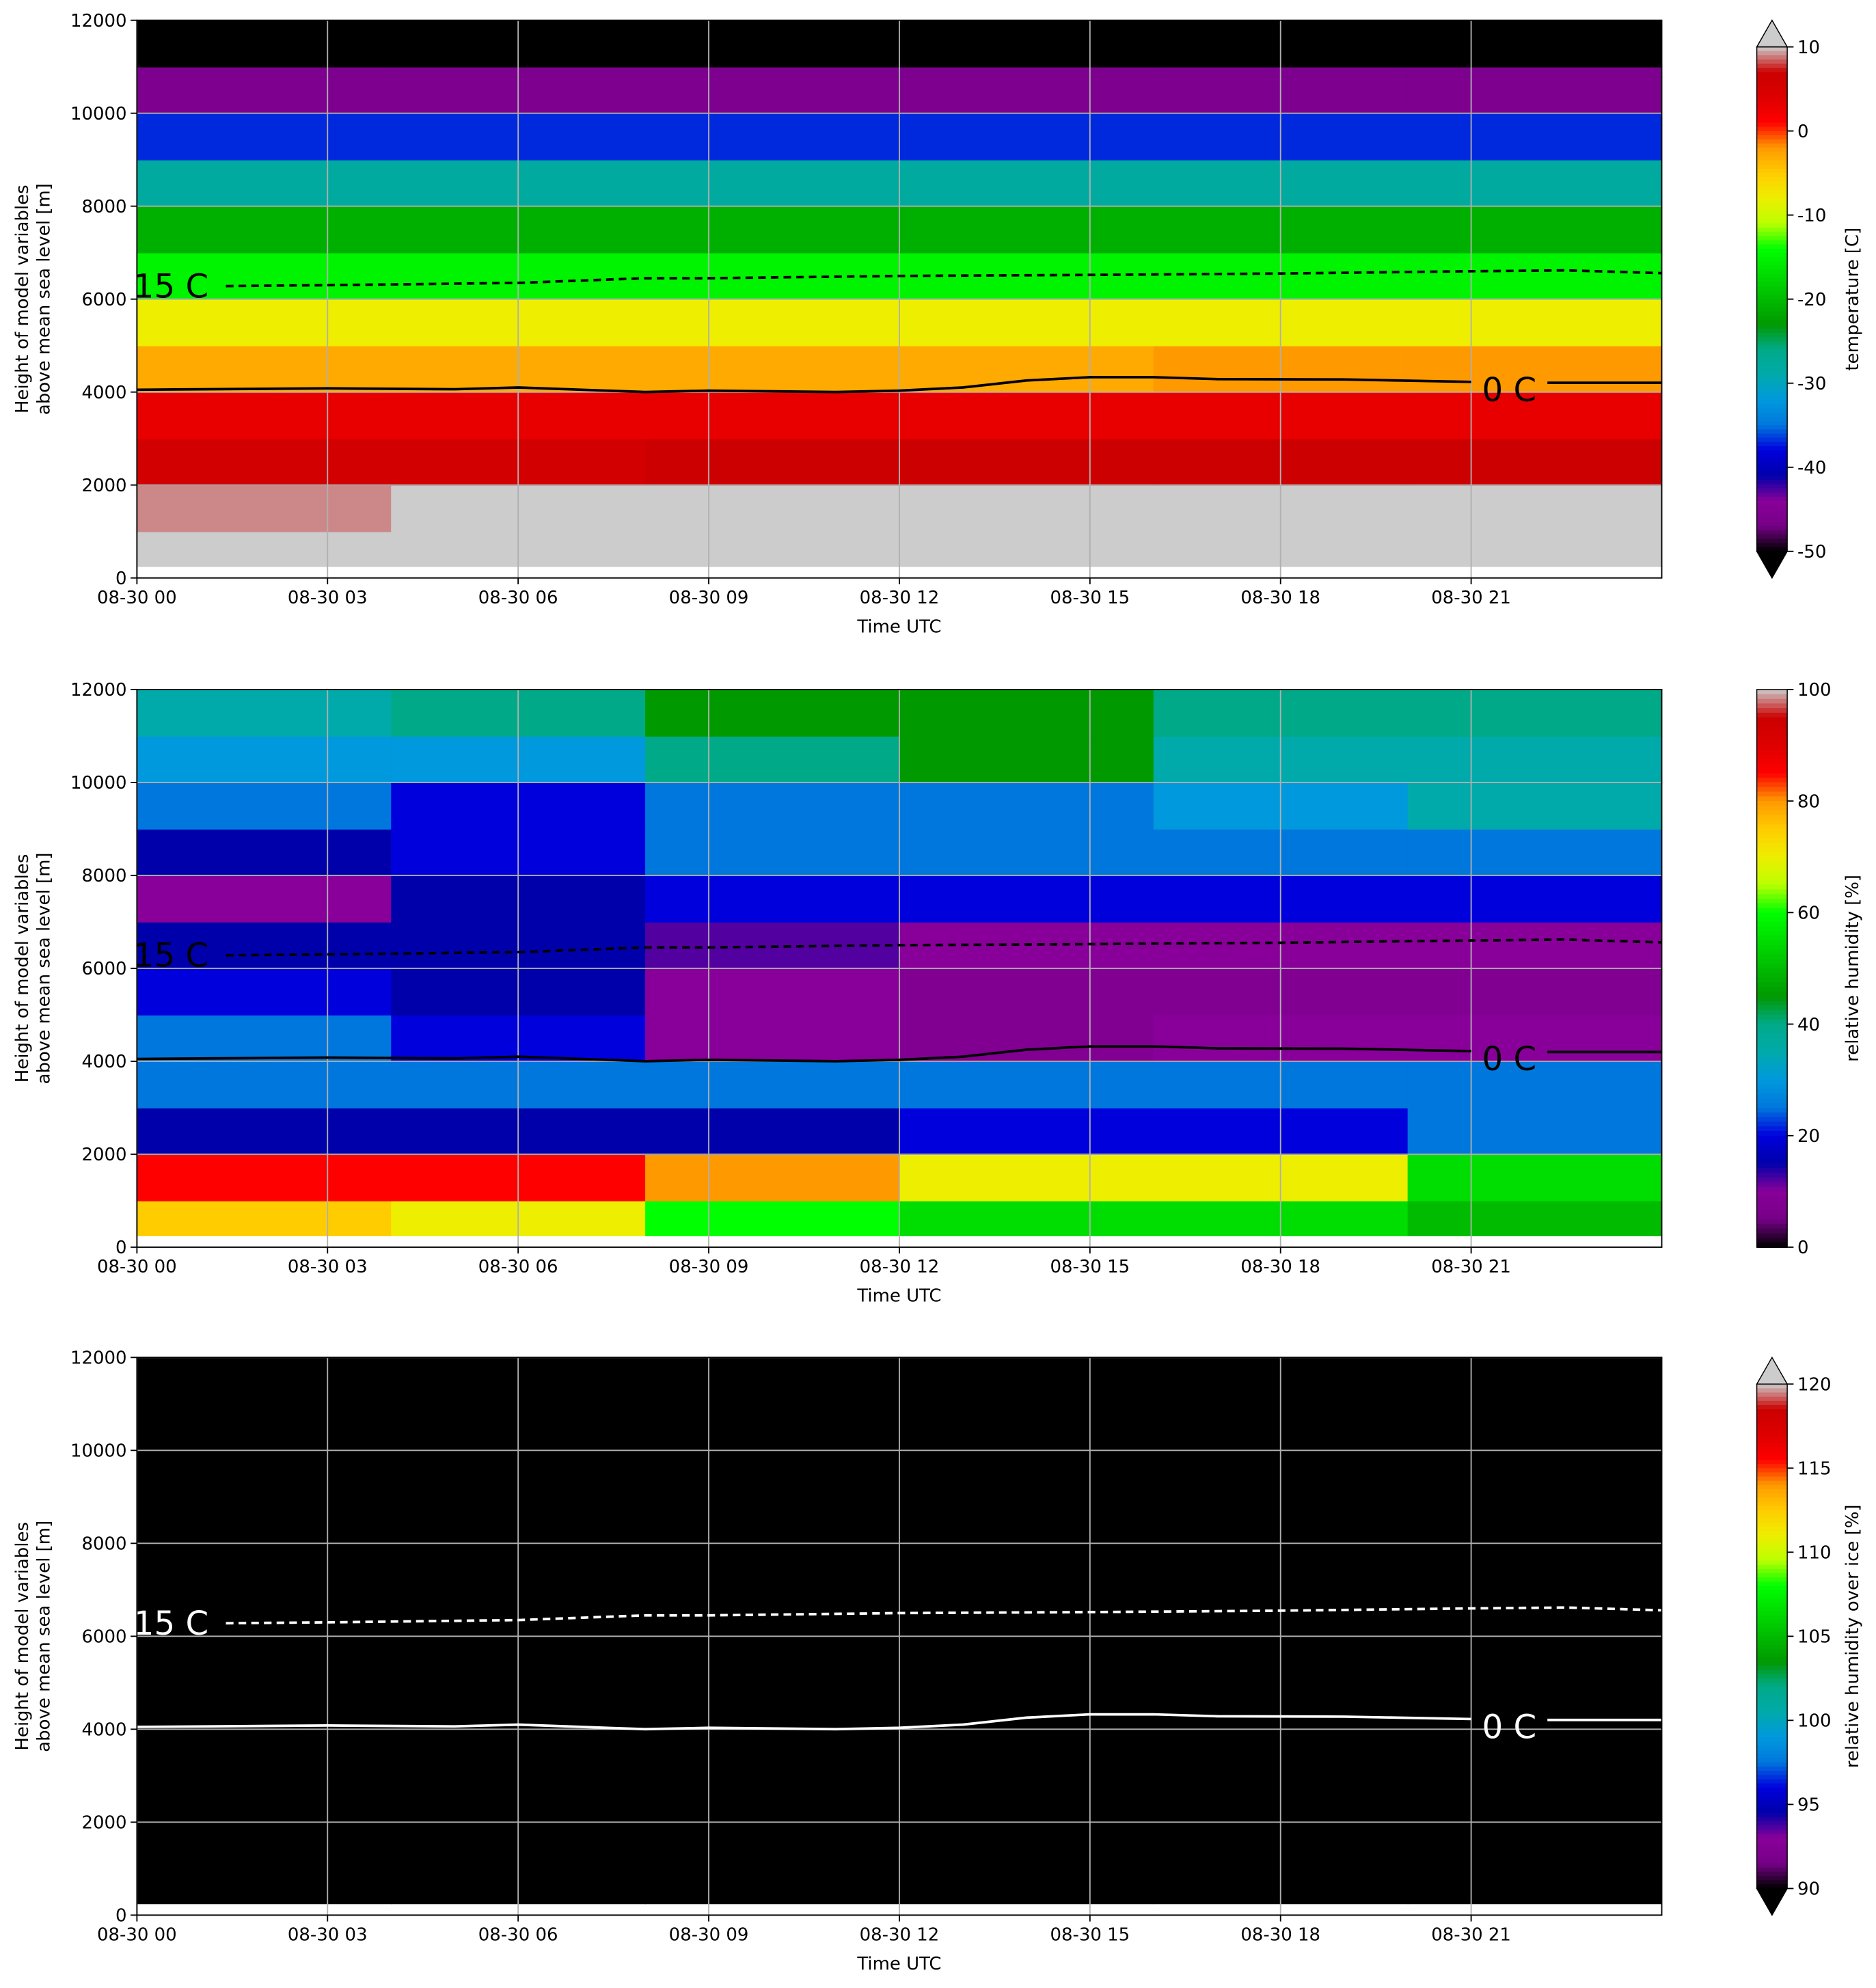 The height and width of the screenshot is (1988, 1876). What do you see at coordinates (1853, 1636) in the screenshot?
I see `colorbar-label: relative humidity over ice [%]` at bounding box center [1853, 1636].